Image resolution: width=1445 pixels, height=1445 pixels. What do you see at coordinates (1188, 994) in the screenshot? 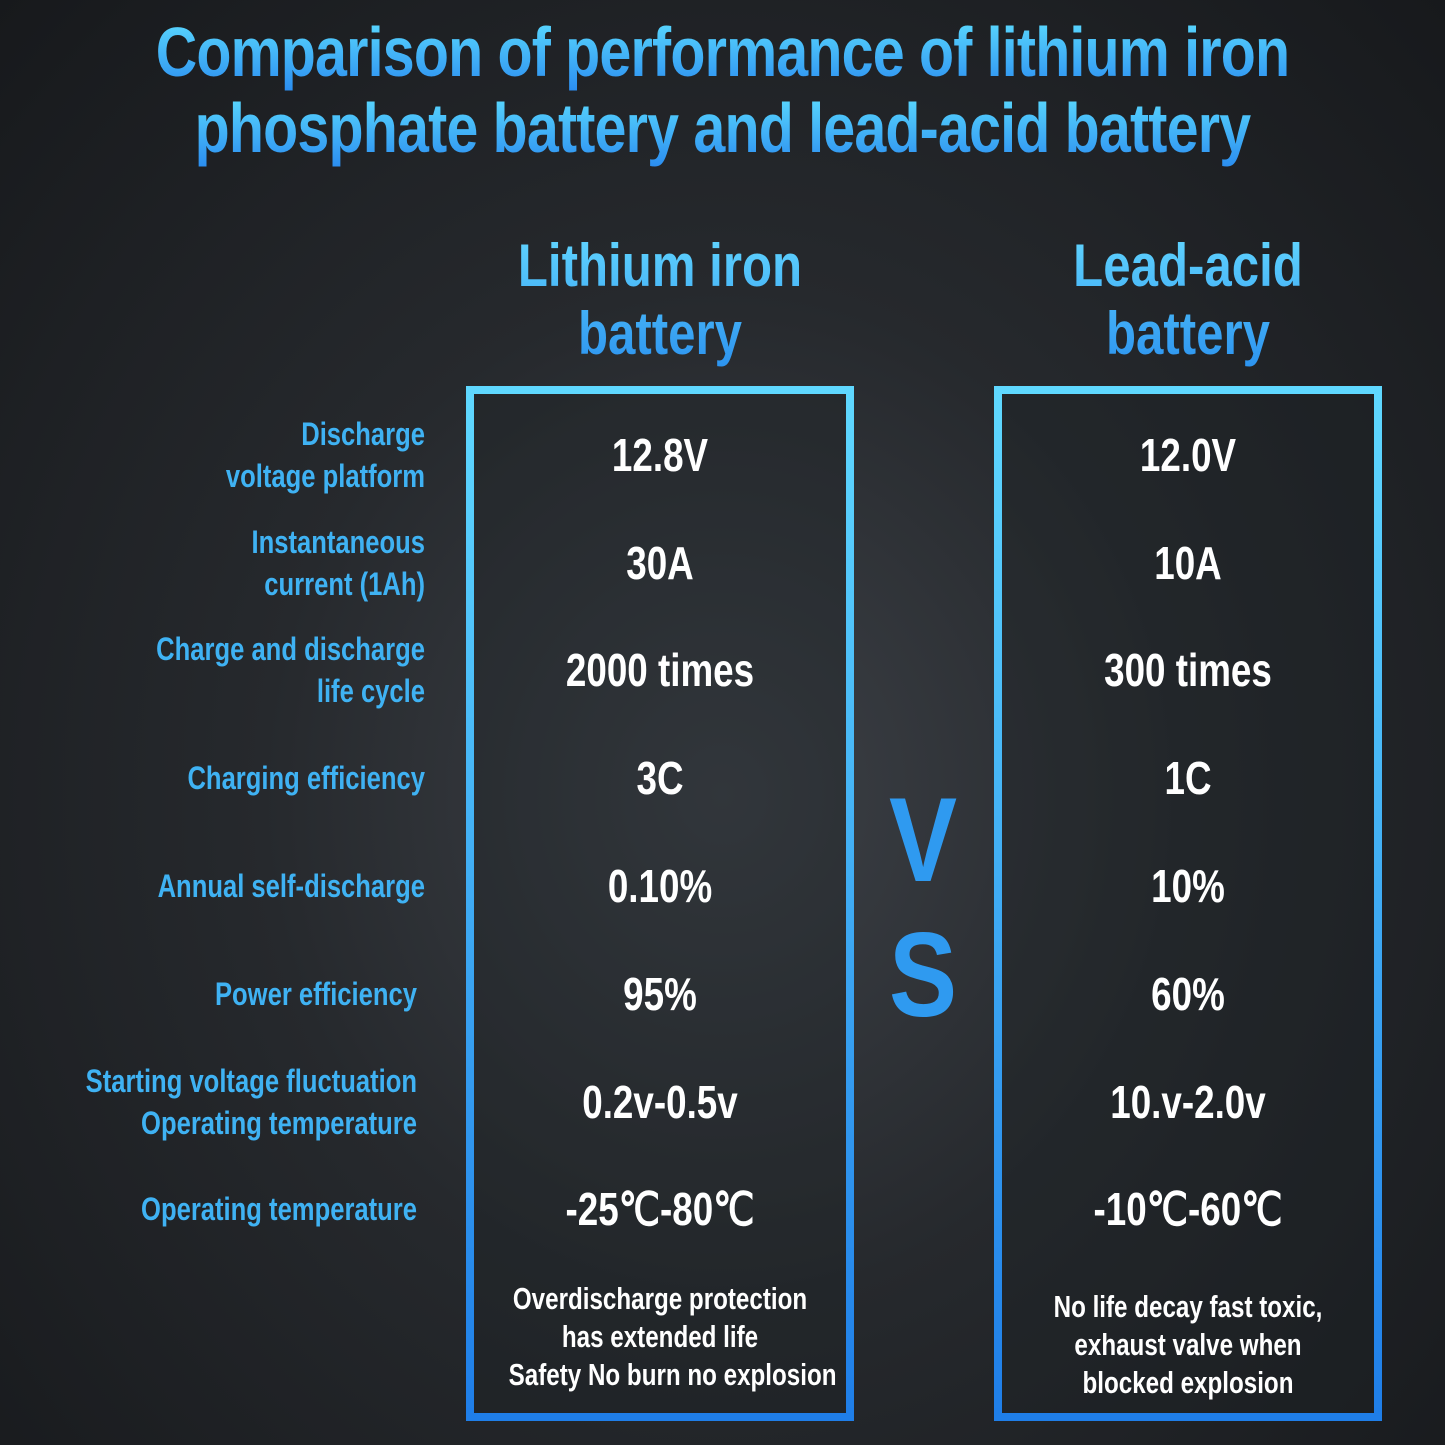
I see `lead-value: 60%` at bounding box center [1188, 994].